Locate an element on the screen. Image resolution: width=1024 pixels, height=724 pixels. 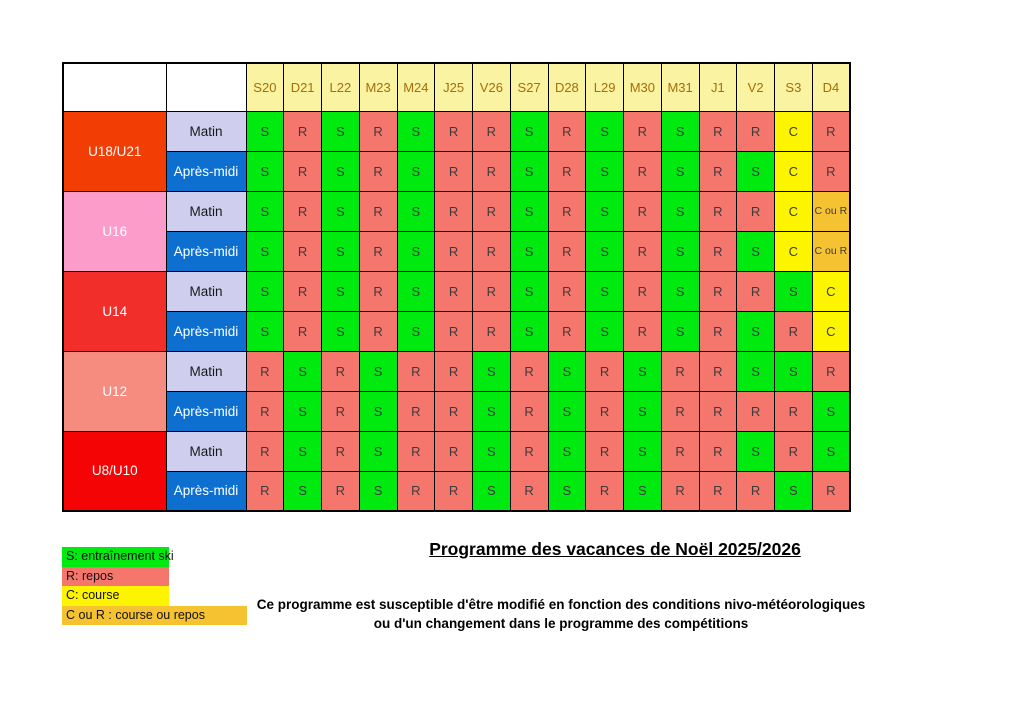
legend-item: C: course is located at coordinates (115, 596).